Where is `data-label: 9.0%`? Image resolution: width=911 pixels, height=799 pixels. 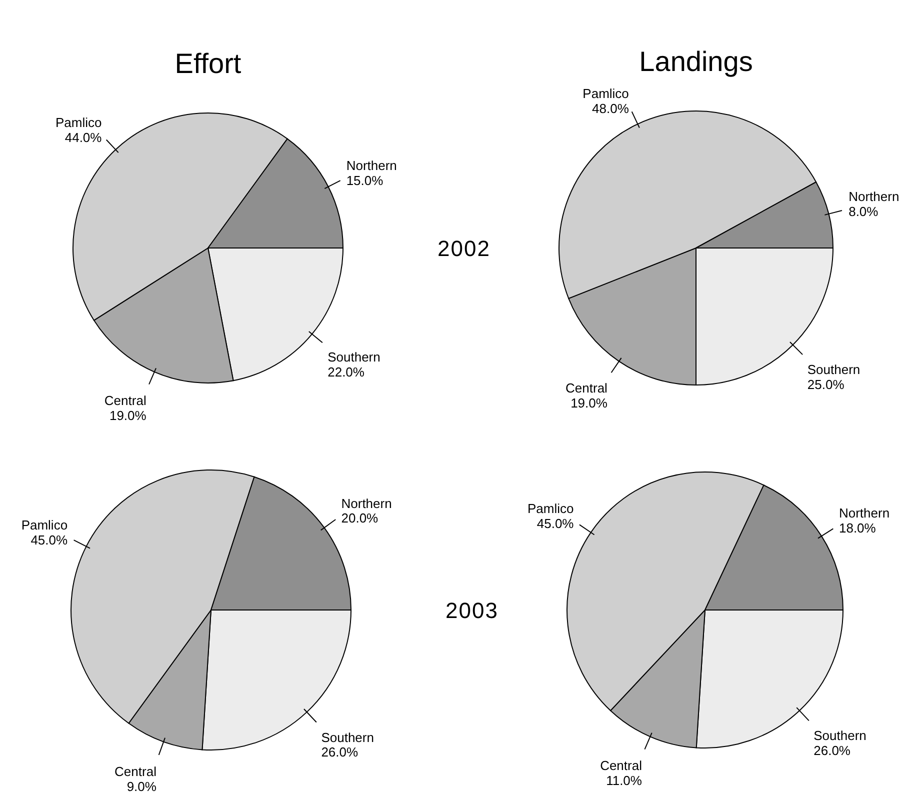
data-label: 9.0% is located at coordinates (141, 786).